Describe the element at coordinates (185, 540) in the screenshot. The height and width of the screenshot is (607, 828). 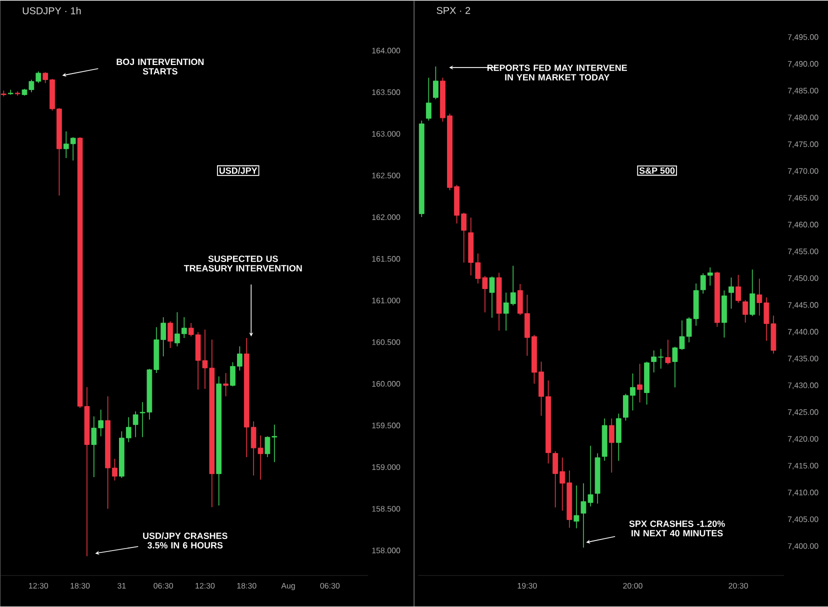
I see `annotation: USD/JPY CRASHES 3.5% IN 6 HOURS` at that location.